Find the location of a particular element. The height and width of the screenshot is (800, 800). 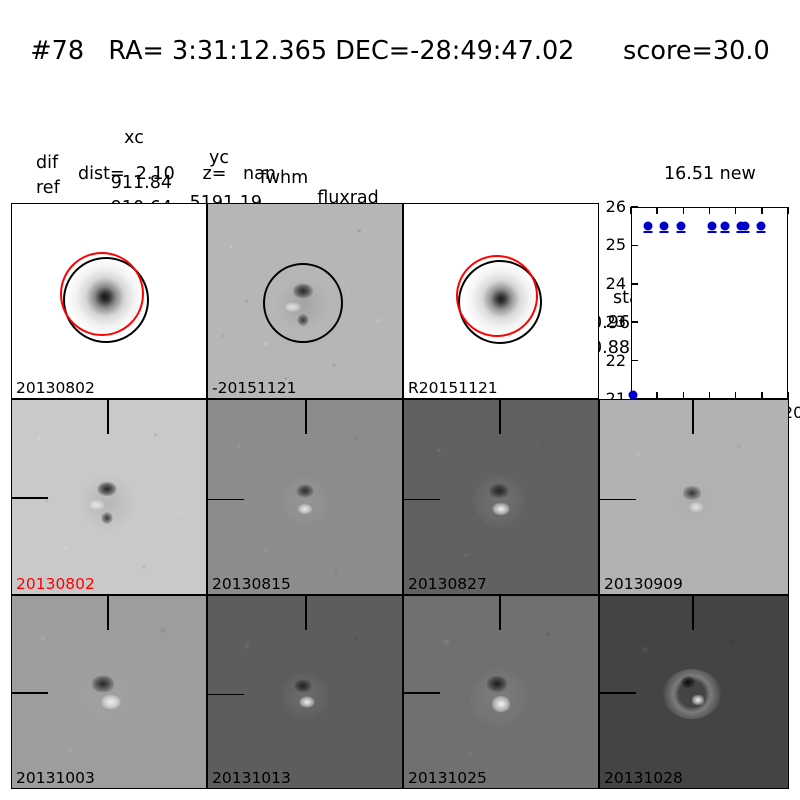

ref-cl-star: 0.88 is located at coordinates (610, 348).